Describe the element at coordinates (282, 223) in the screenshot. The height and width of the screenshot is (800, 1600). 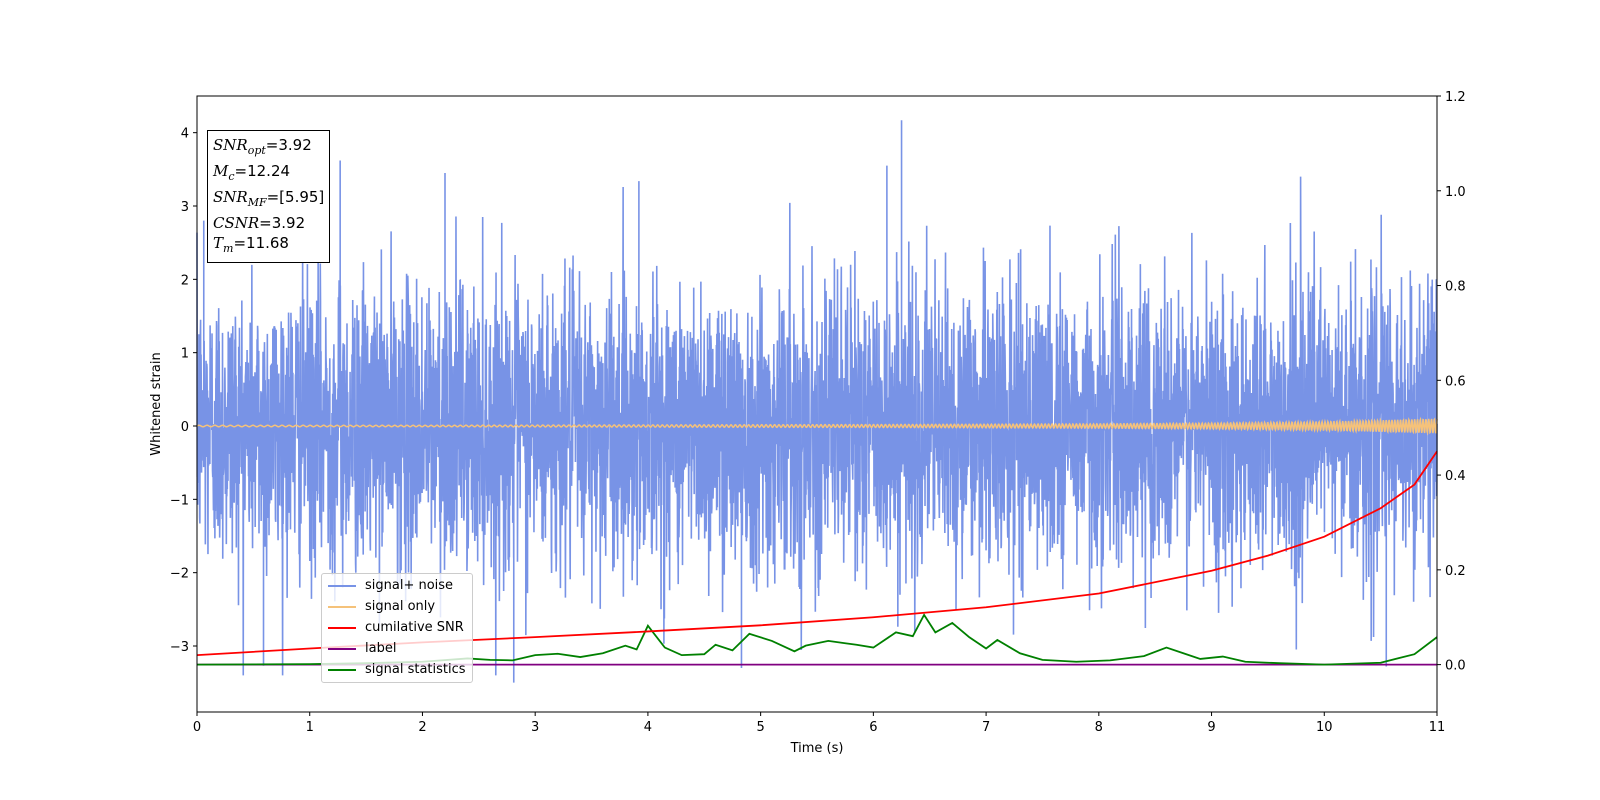
I see `csnr-value: =3.92` at that location.